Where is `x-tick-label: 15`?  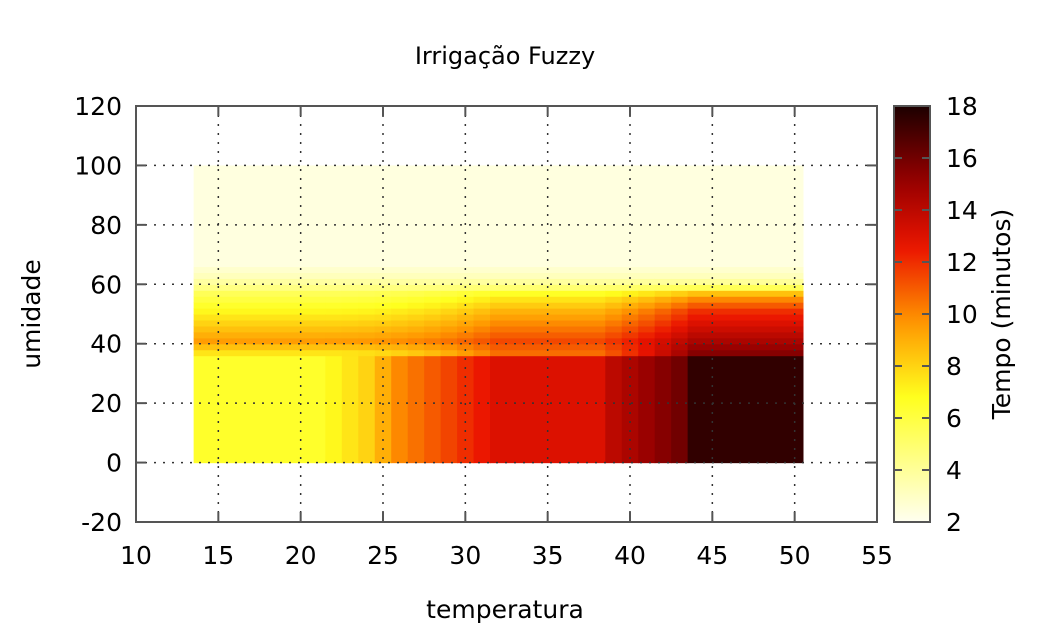
x-tick-label: 15 is located at coordinates (218, 555).